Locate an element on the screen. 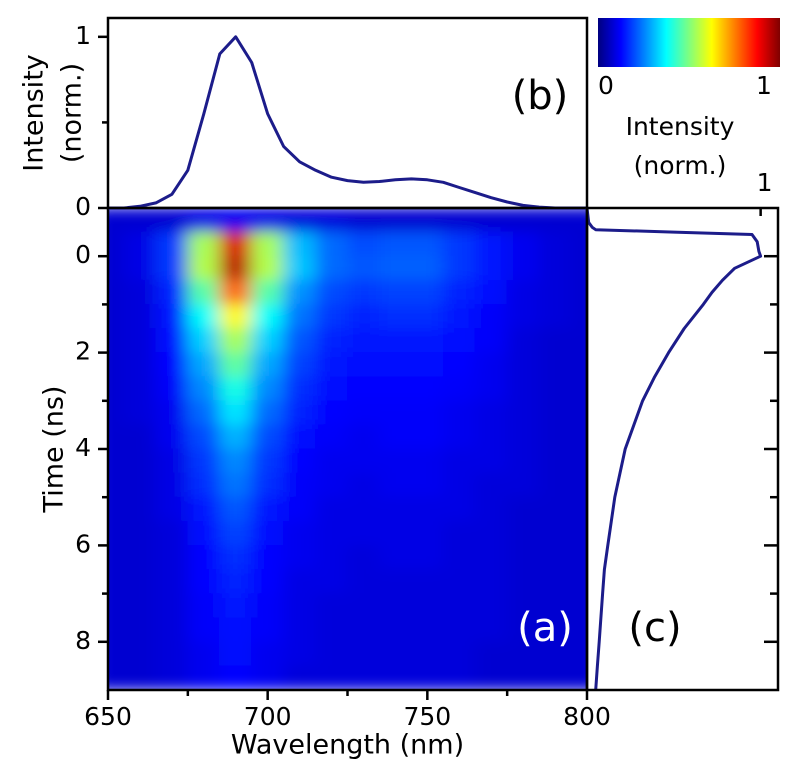 The image size is (800, 781). panel-label: (b) is located at coordinates (540, 96).